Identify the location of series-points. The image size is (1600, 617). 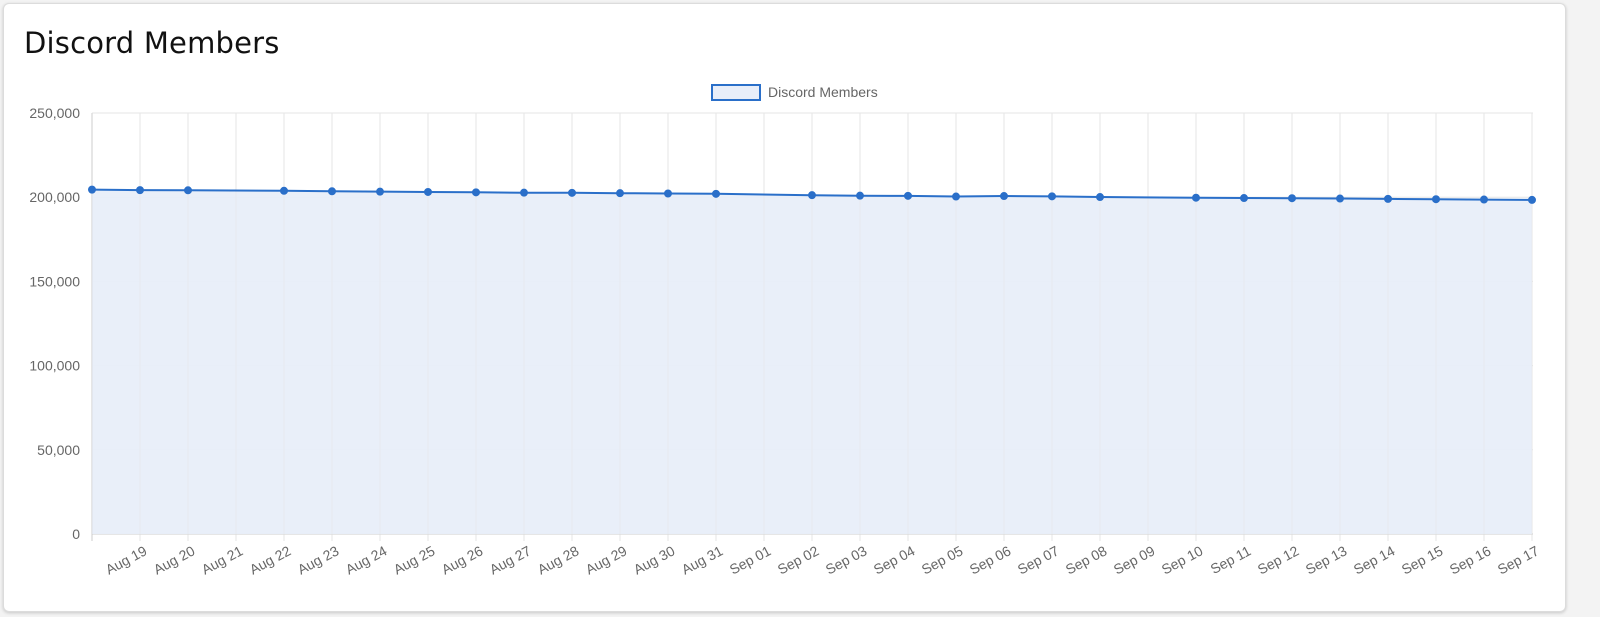
(812, 194).